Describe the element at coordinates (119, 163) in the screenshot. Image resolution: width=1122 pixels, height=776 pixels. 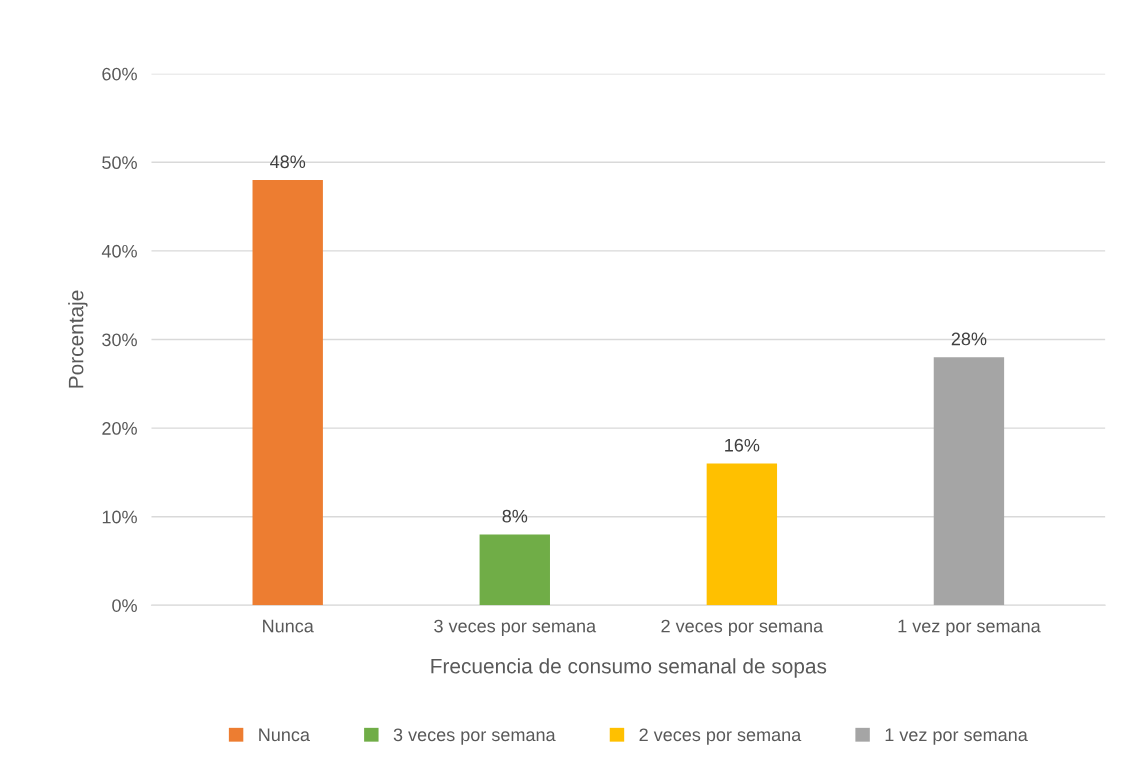
I see `y-tick-label: 50%` at that location.